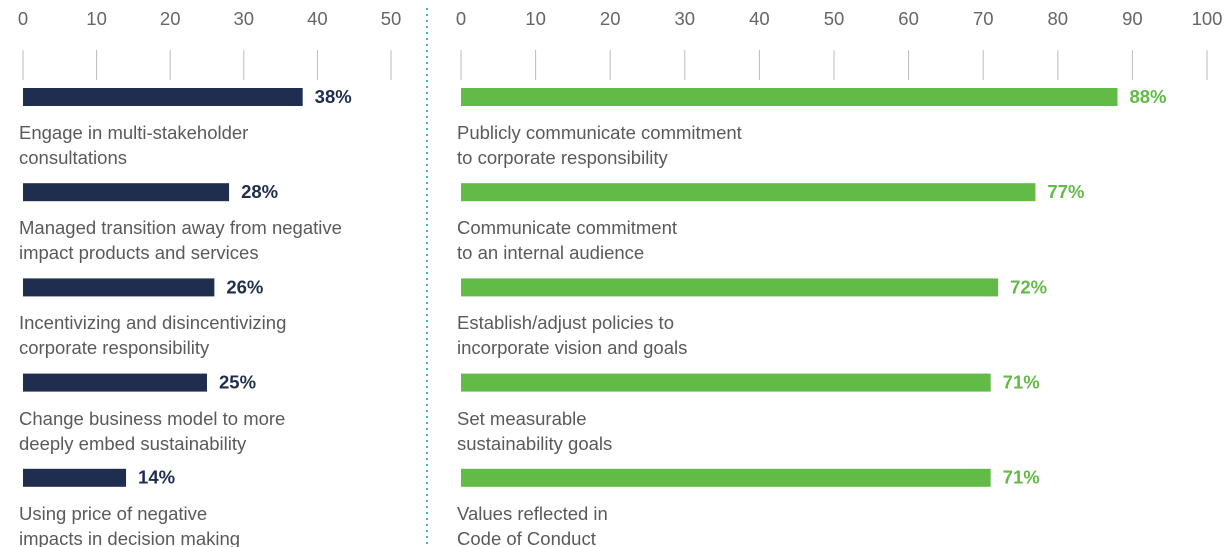  I want to click on x-tick-label: 100, so click(1207, 18).